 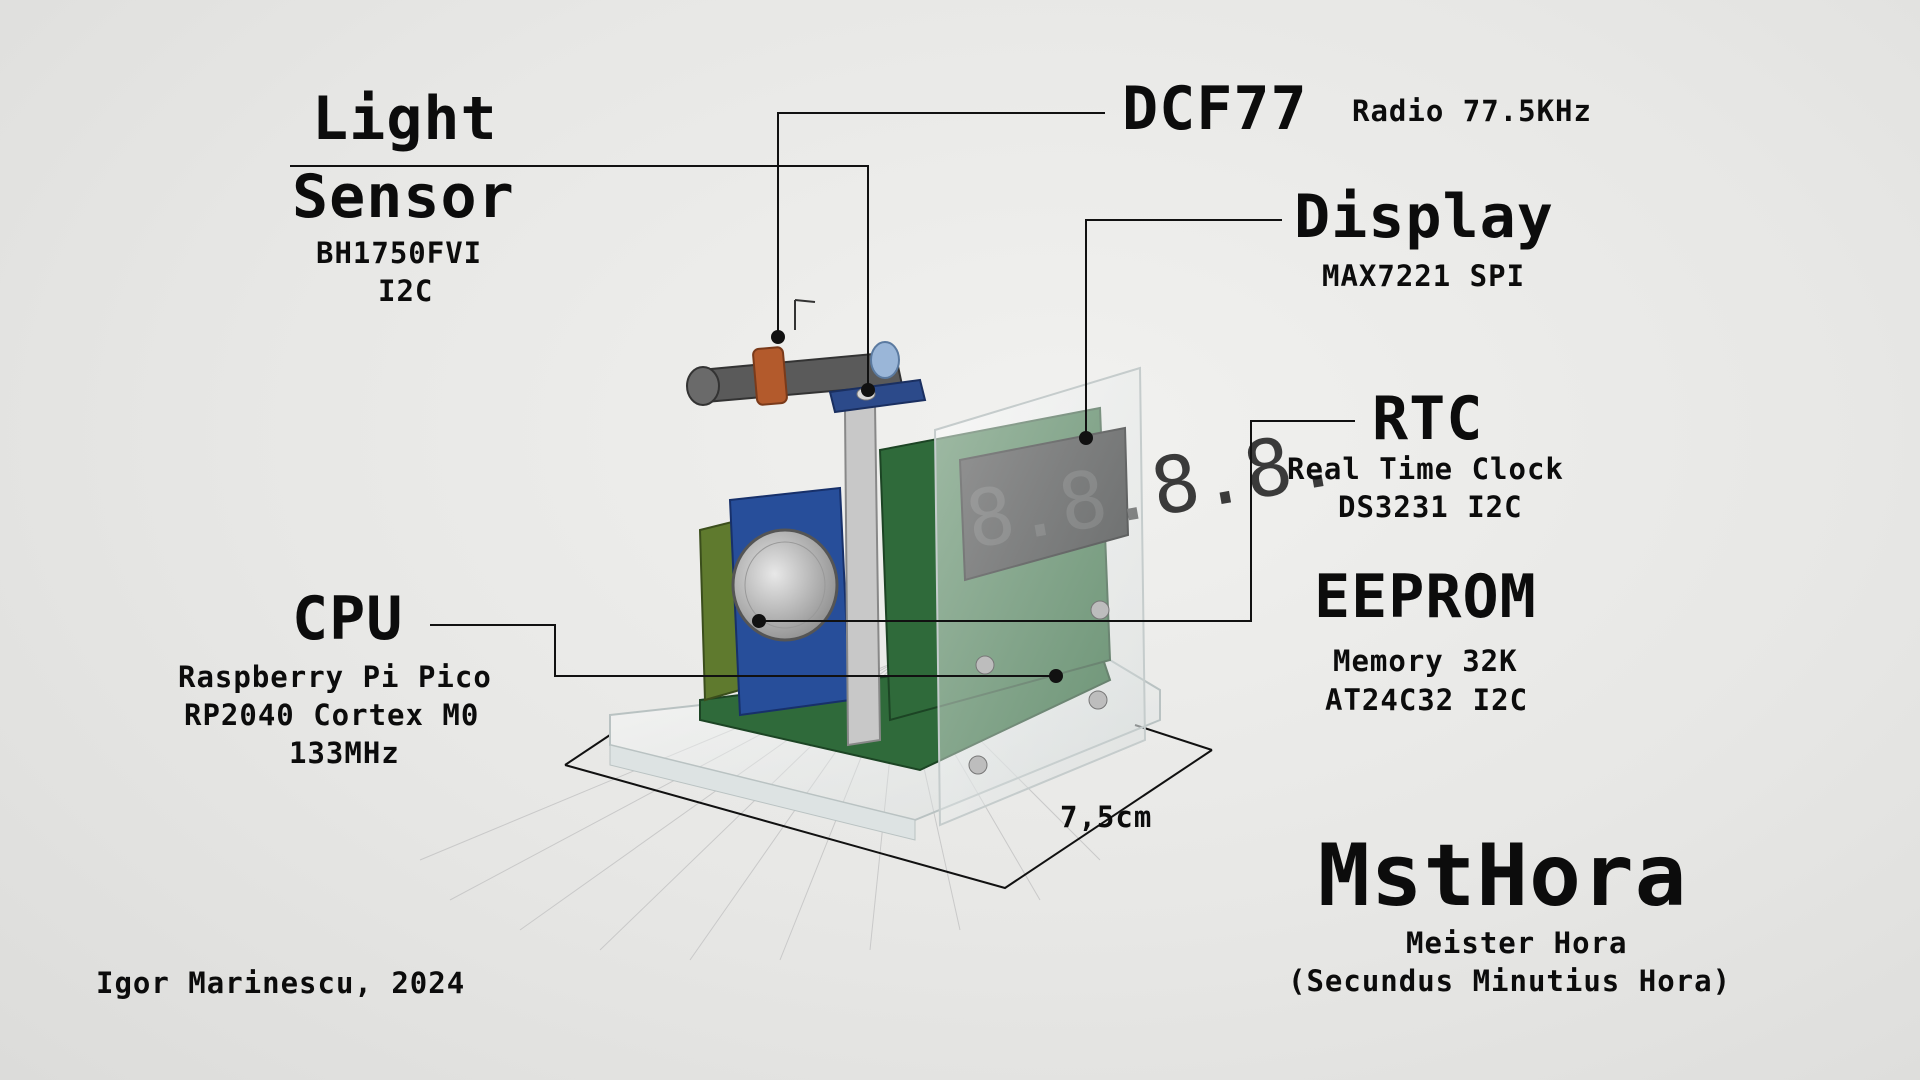 What do you see at coordinates (1510, 981) in the screenshot?
I see `product-subtitle-2: (Secundus Minutius Hora)` at bounding box center [1510, 981].